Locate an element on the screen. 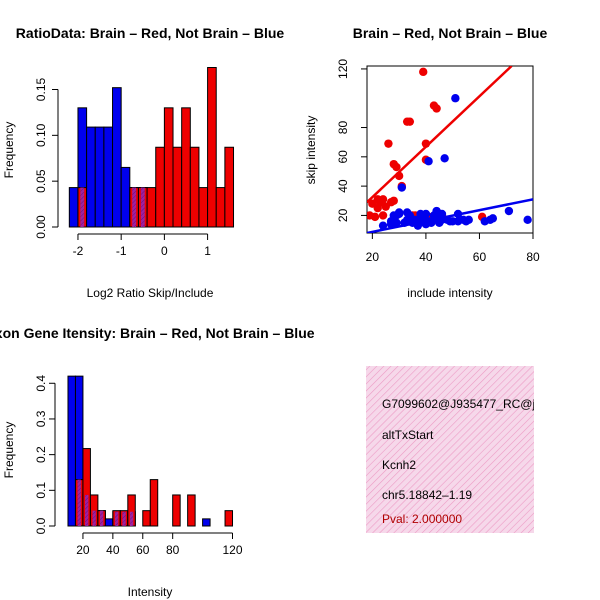 The height and width of the screenshot is (600, 600). scatter-points is located at coordinates (449, 148).